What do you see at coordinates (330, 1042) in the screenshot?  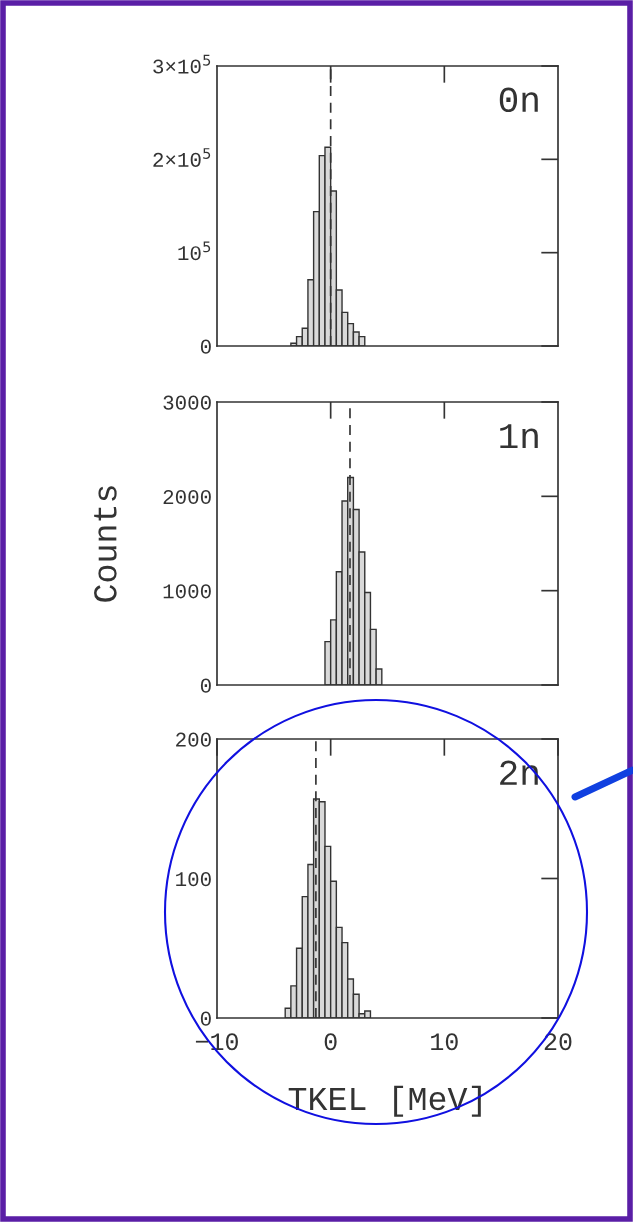 I see `x-tick-label: 0` at bounding box center [330, 1042].